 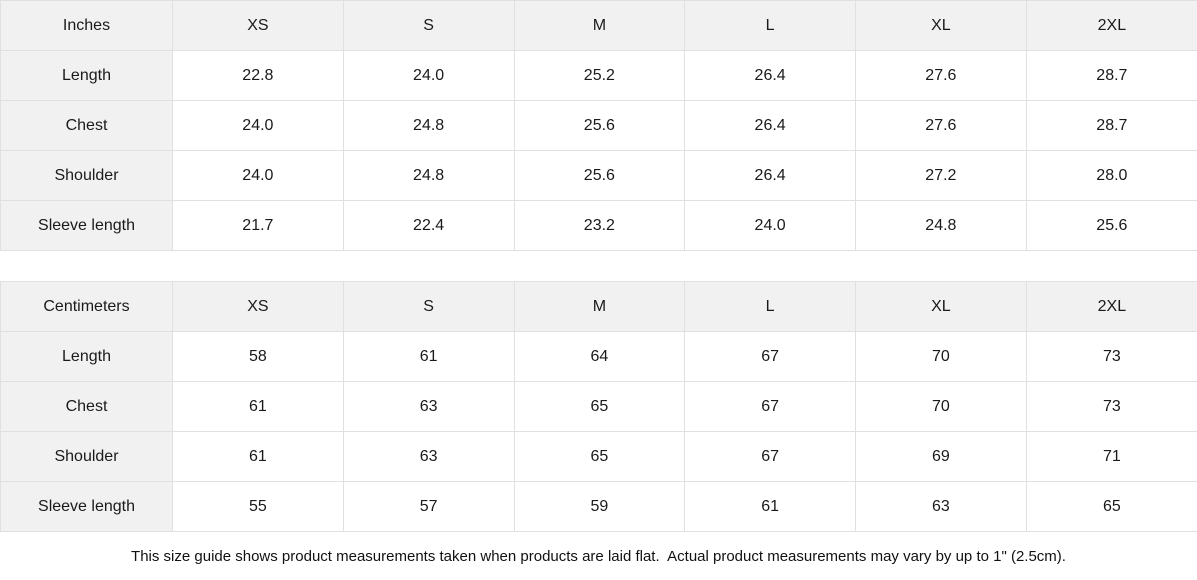 I want to click on table-row: Centimeters XS S M L XL 2XL, so click(x=598, y=306).